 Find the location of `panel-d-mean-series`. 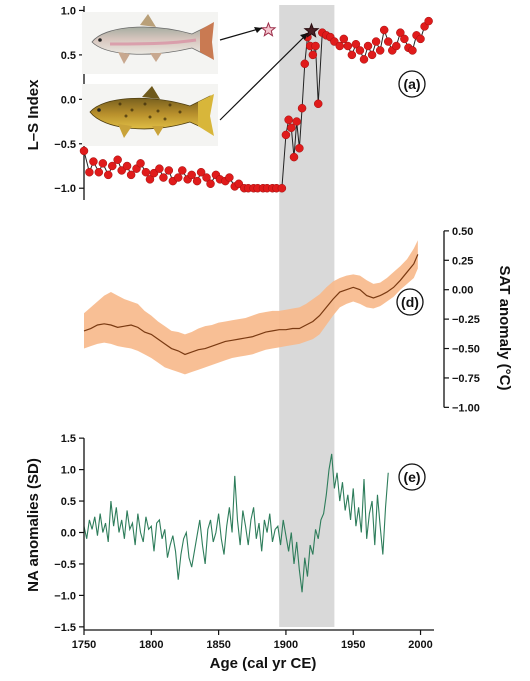

panel-d-mean-series is located at coordinates (251, 305).